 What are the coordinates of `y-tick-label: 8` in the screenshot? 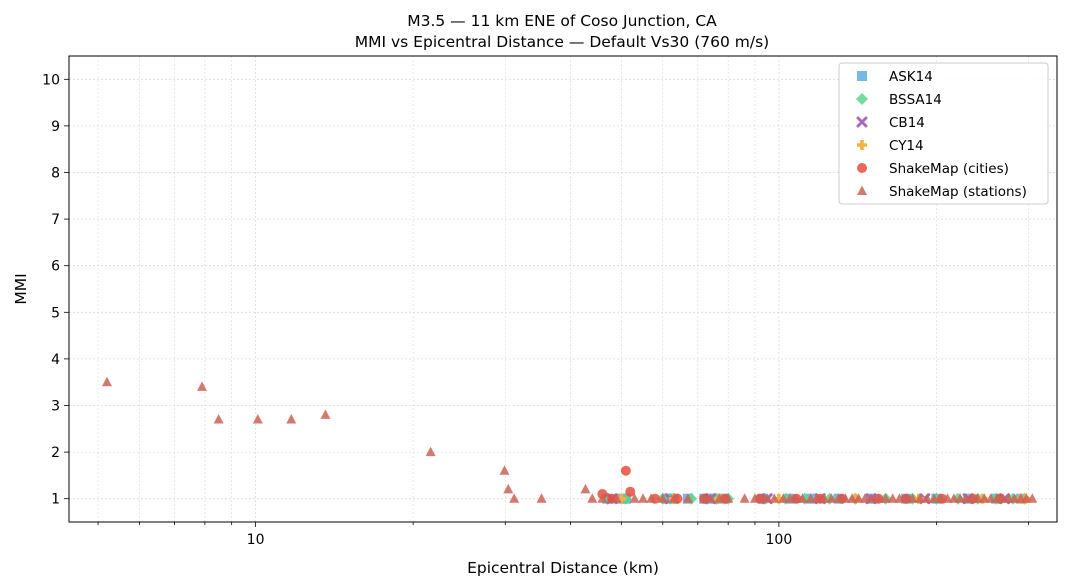 It's located at (55, 174).